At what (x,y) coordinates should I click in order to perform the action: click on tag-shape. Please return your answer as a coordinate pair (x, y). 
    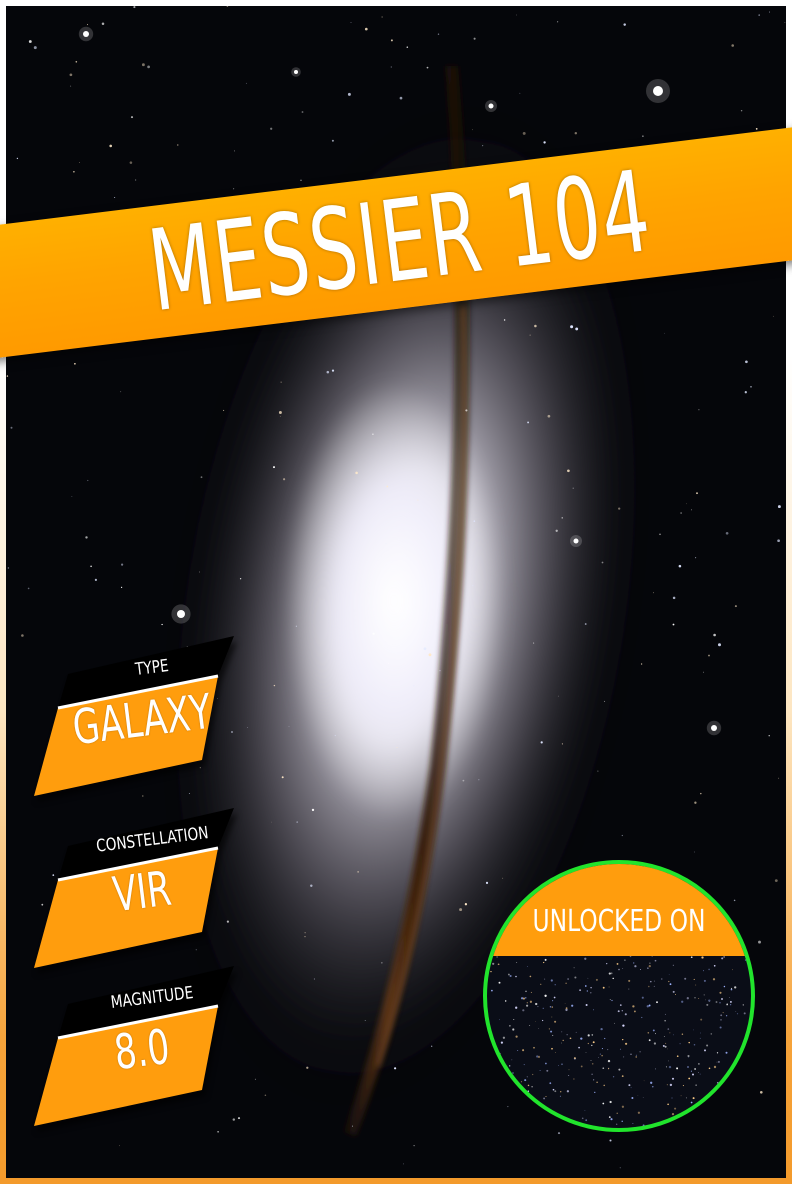
    Looking at the image, I should click on (134, 1046).